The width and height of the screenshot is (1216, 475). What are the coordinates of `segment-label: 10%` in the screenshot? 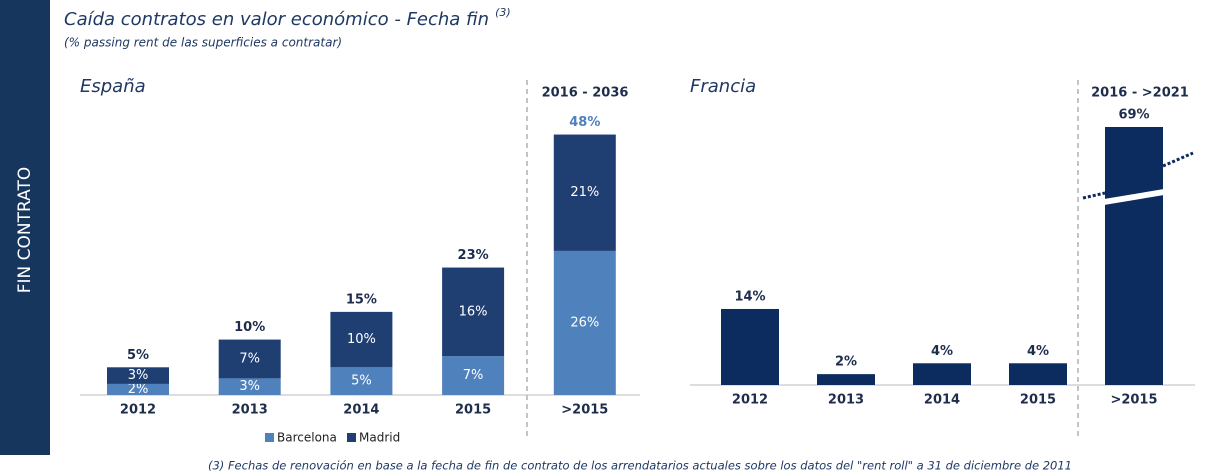 It's located at (361, 339).